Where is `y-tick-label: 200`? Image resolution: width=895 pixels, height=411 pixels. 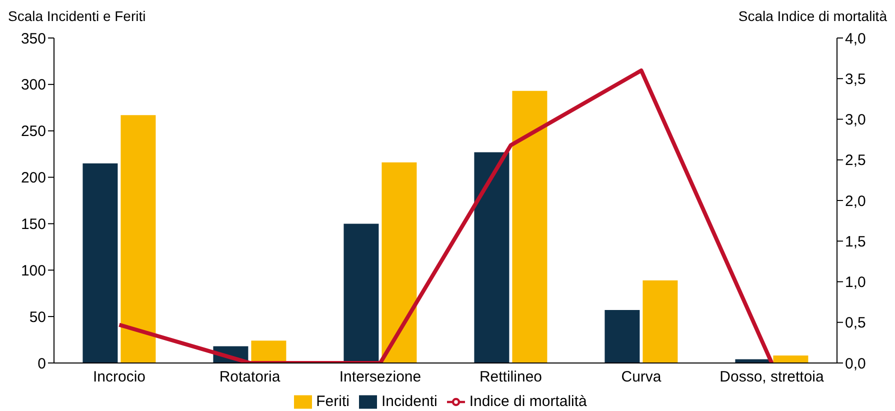 y-tick-label: 200 is located at coordinates (33, 178).